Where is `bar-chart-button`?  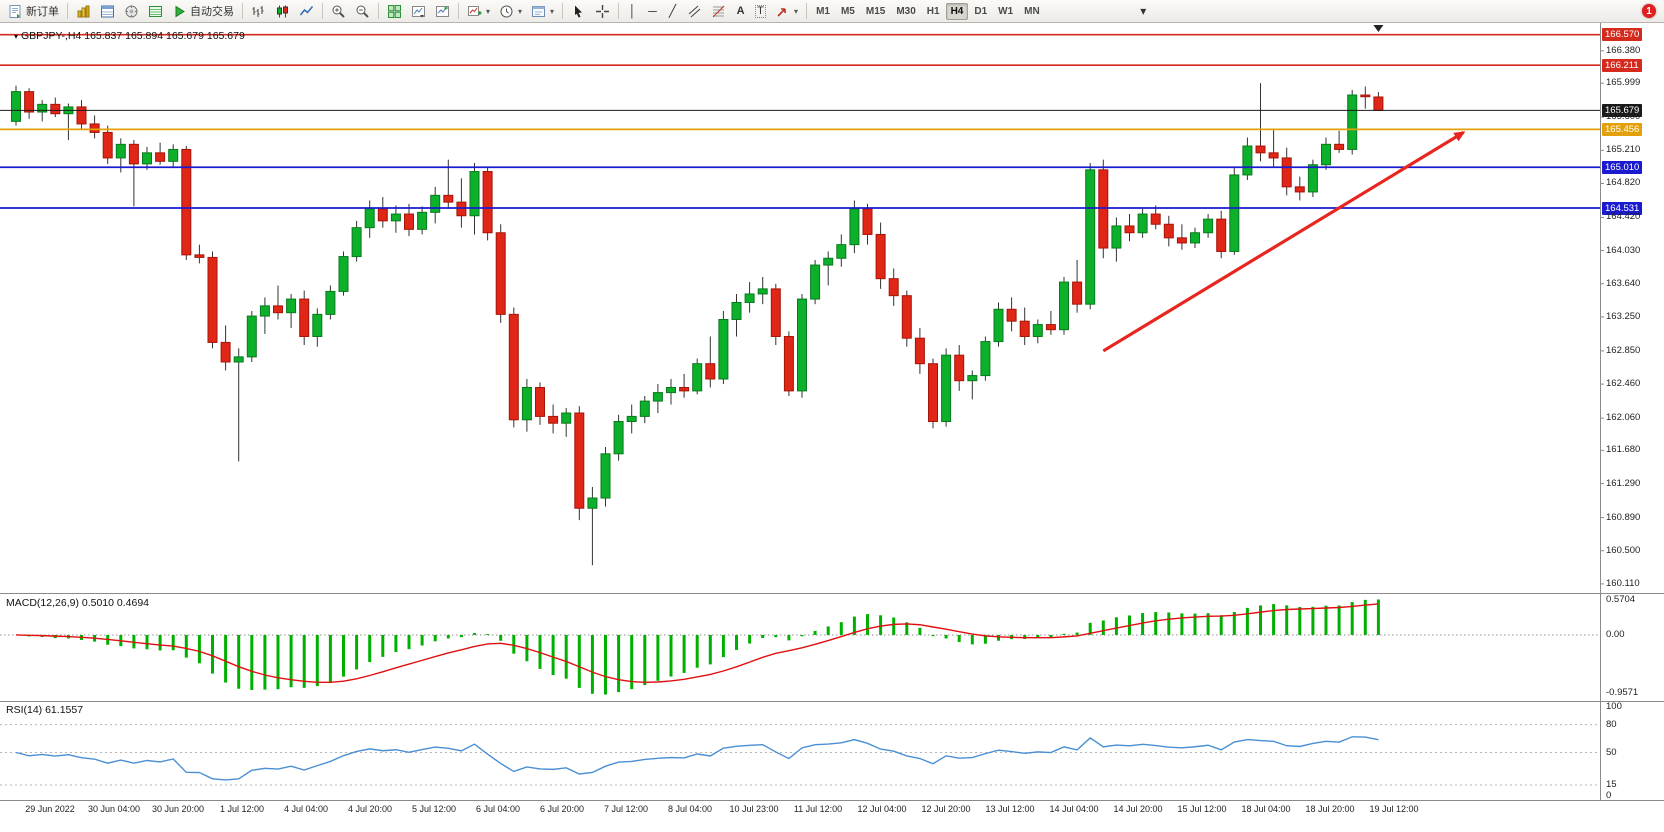
bar-chart-button is located at coordinates (258, 11).